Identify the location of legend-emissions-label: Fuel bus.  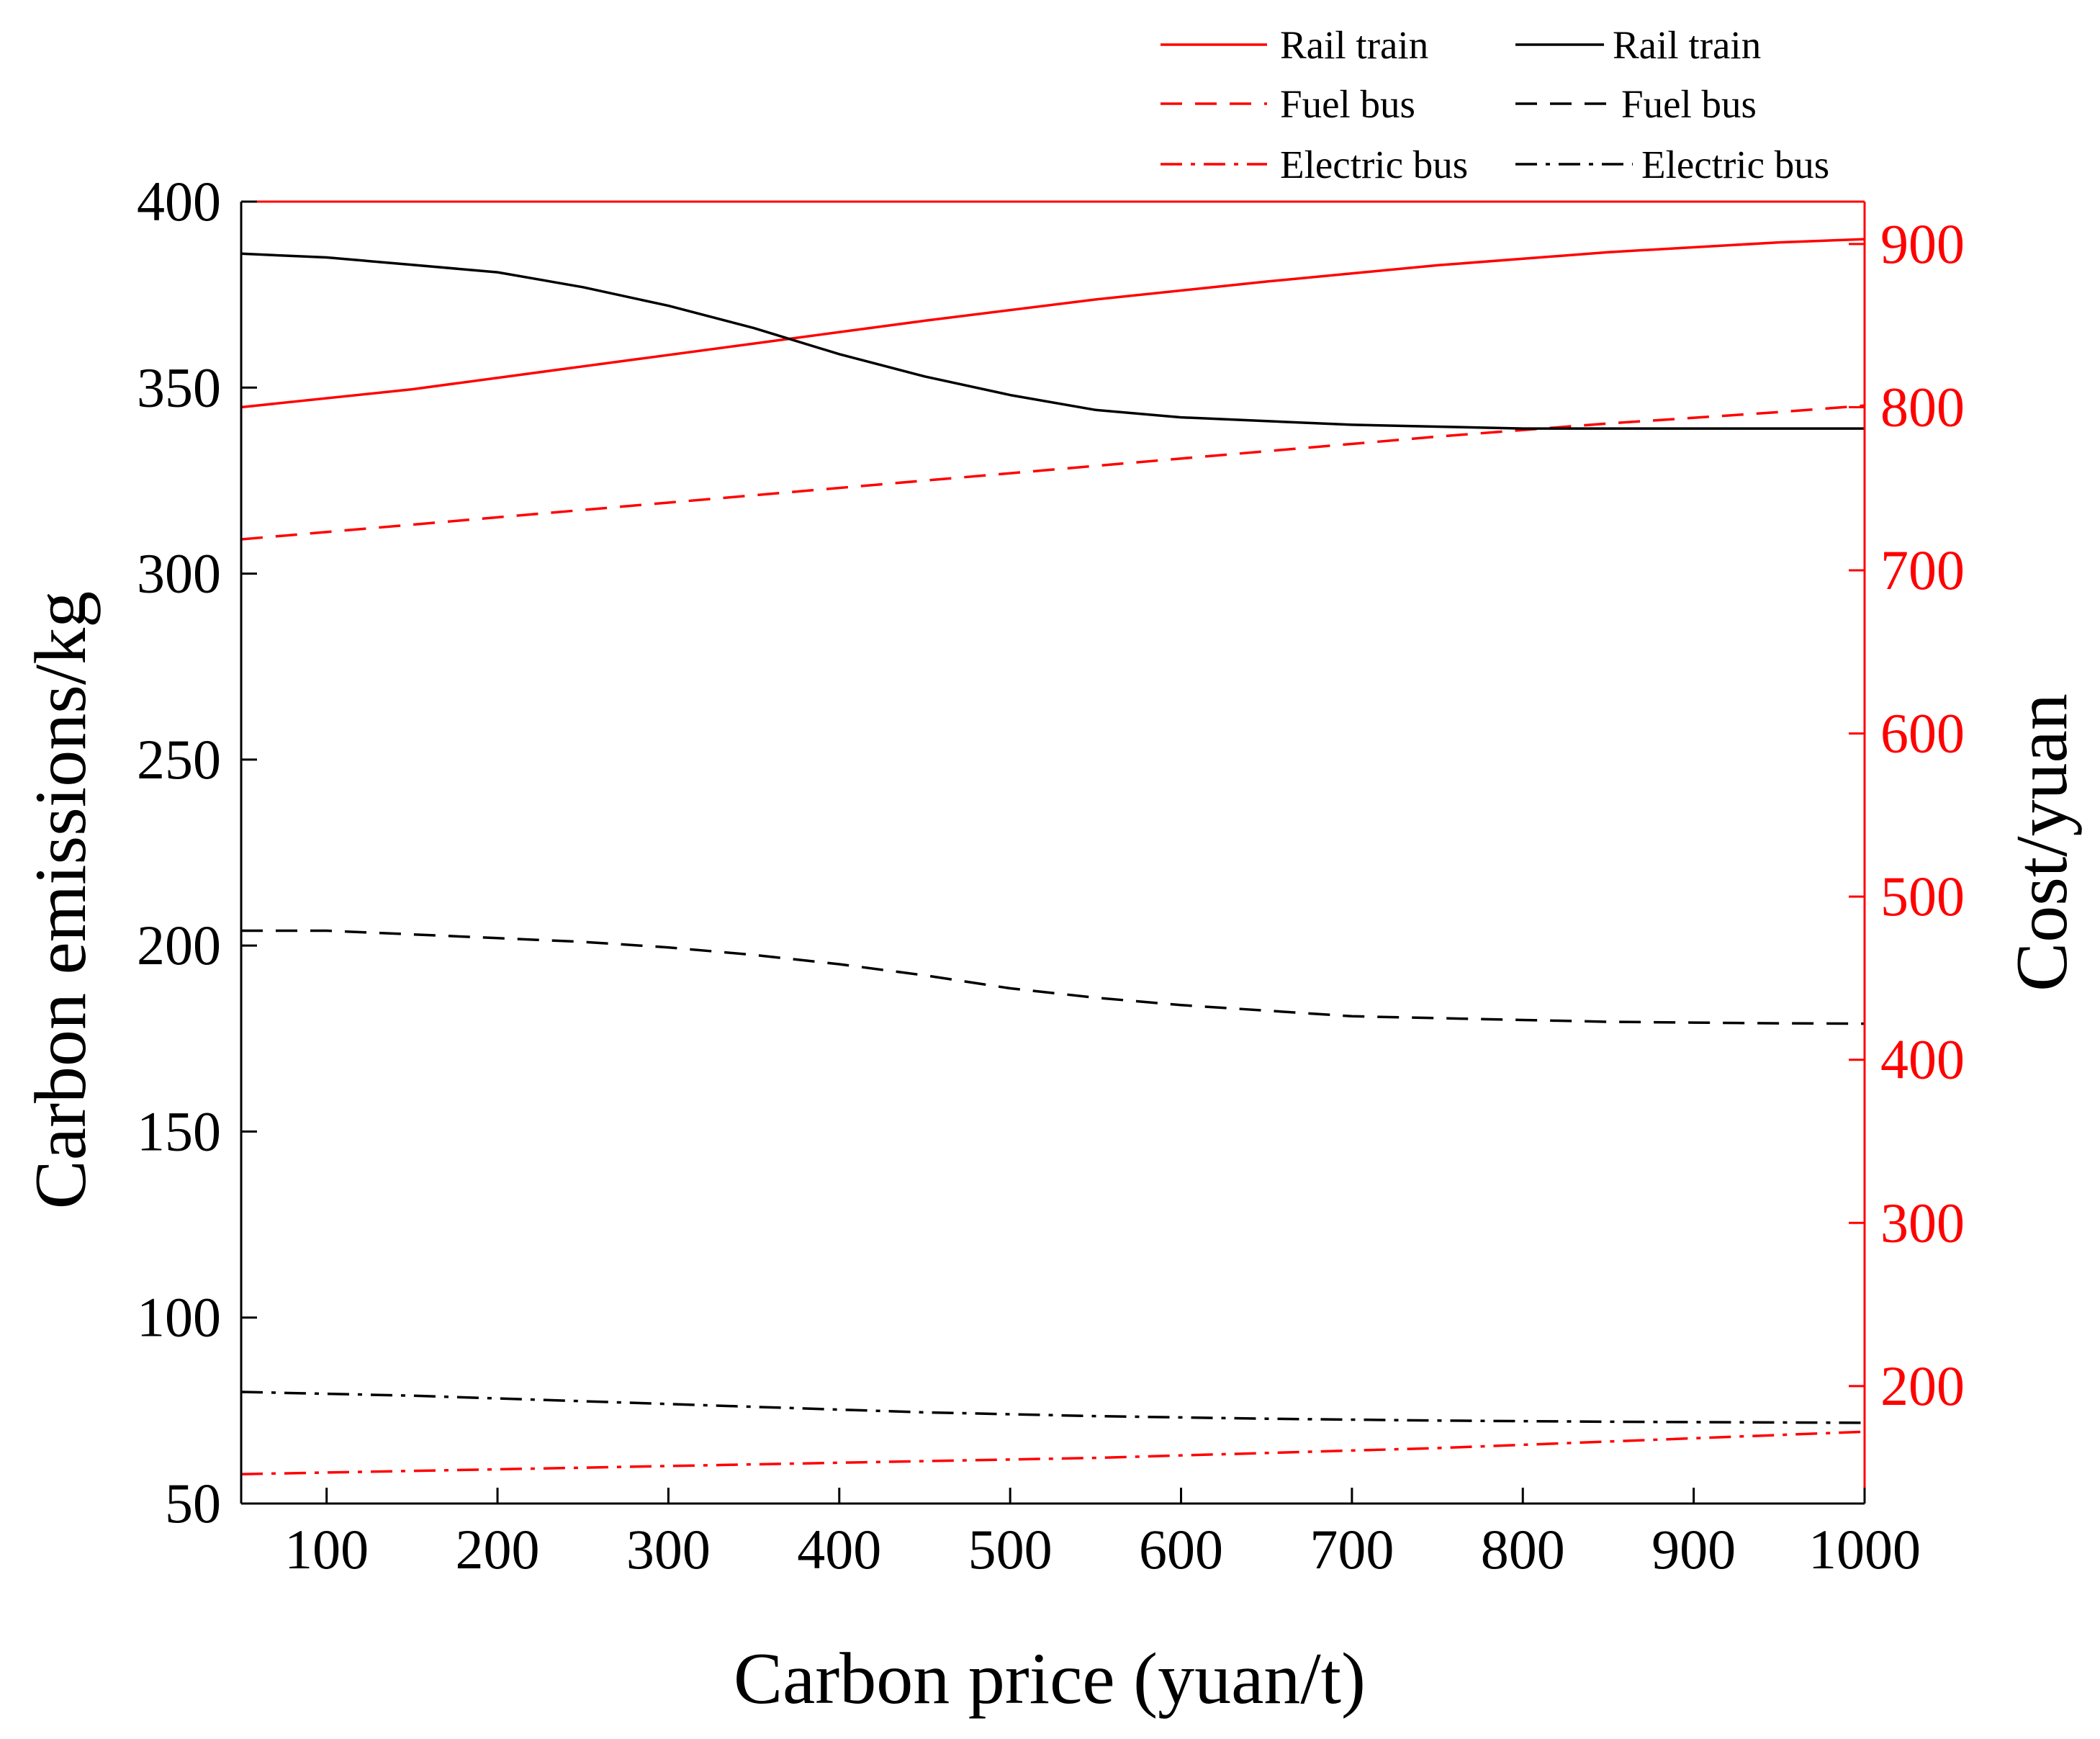
(1689, 104).